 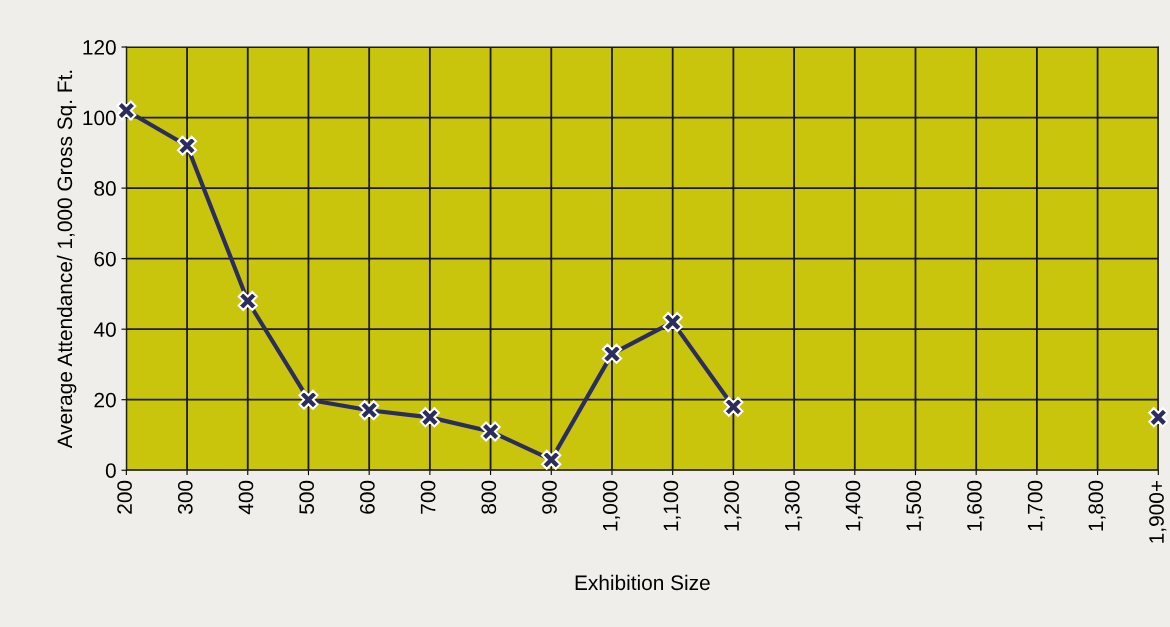 I want to click on x-tick-label: 1,700, so click(x=1036, y=505).